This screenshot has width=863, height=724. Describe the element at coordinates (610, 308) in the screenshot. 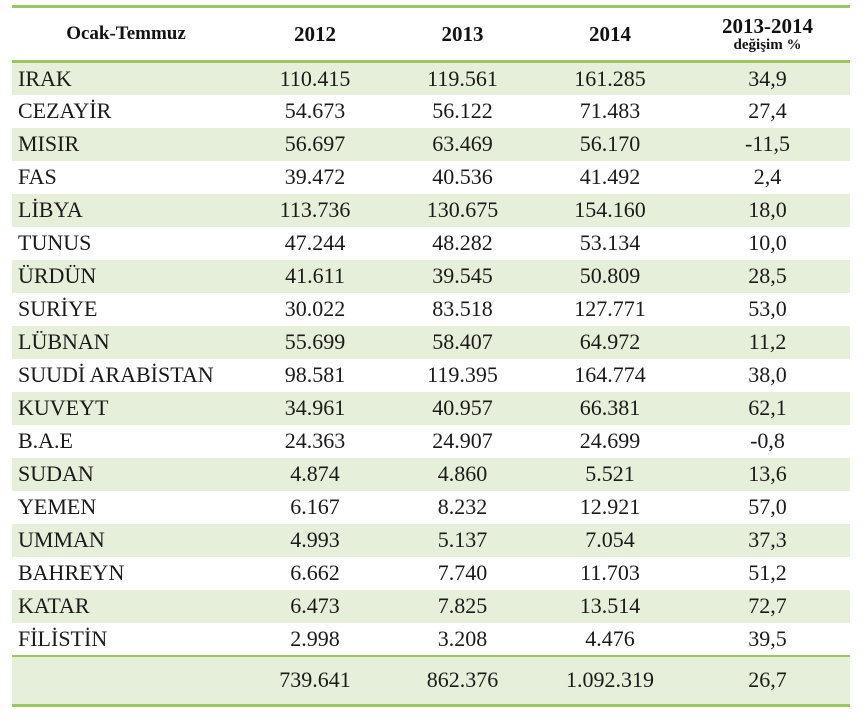

I see `cell-2014: 127.771` at that location.